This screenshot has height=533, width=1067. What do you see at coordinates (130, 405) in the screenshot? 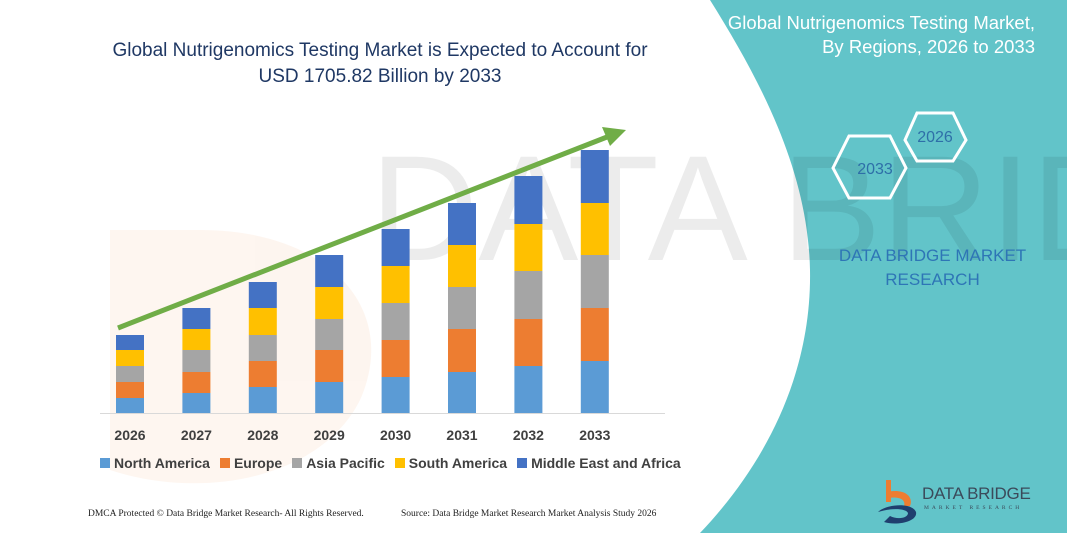
I see `bar-segment-2026-north-america` at bounding box center [130, 405].